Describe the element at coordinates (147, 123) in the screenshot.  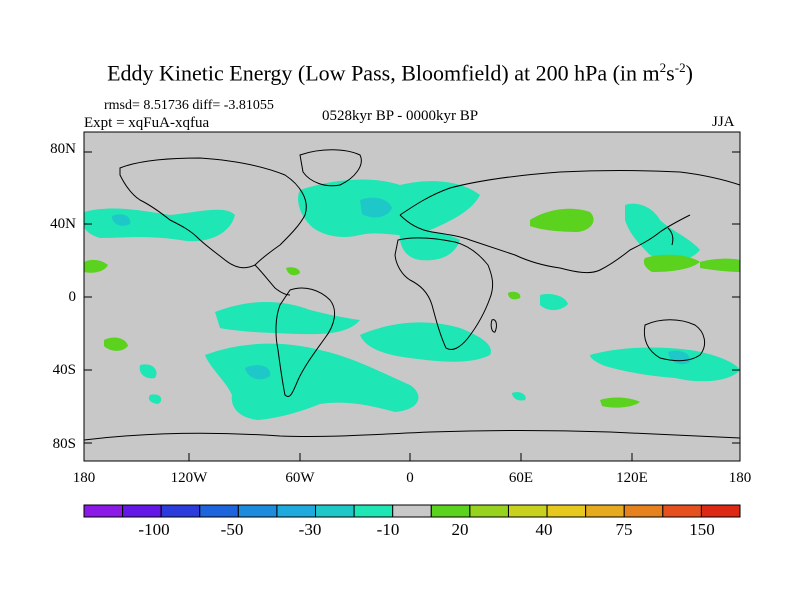
I see `experiment-label: Expt = xqFuA-xqfua` at that location.